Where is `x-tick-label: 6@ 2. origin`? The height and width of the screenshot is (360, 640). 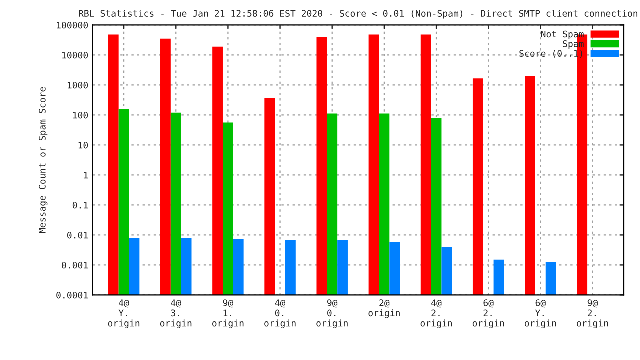
x-tick-label: 6@ 2. origin is located at coordinates (488, 314).